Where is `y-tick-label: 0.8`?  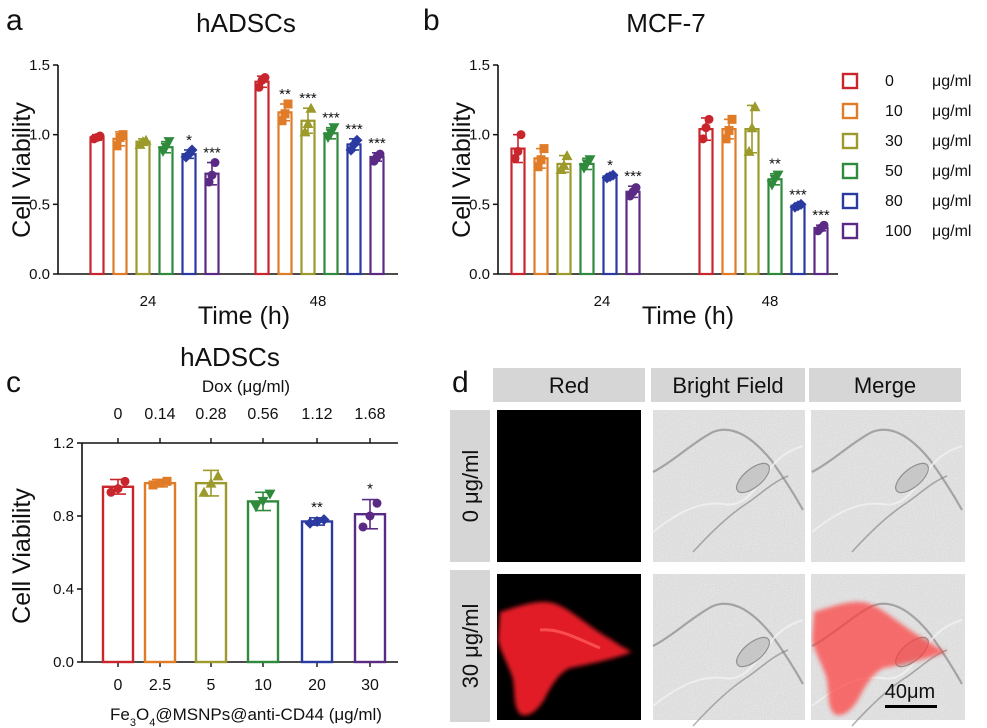
y-tick-label: 0.8 is located at coordinates (63, 516).